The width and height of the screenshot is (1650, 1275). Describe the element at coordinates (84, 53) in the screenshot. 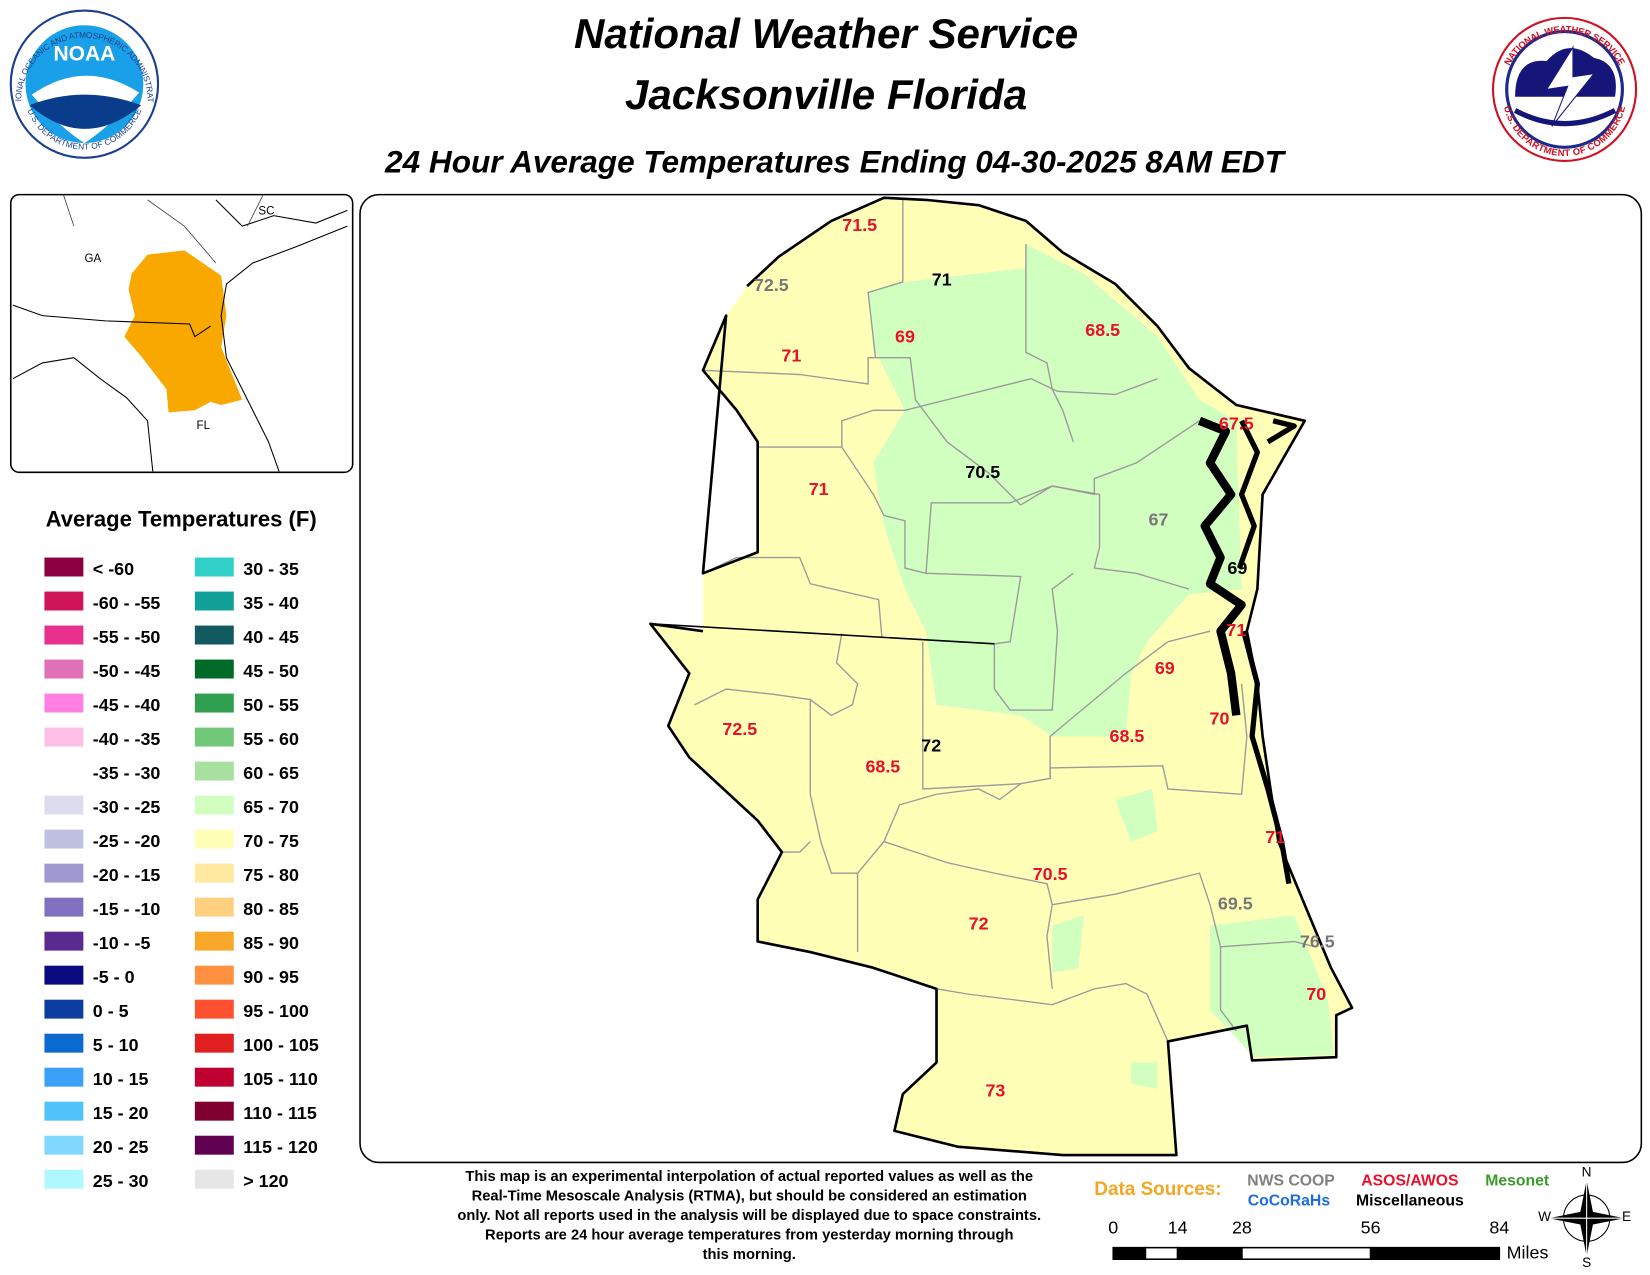

I see `logo-acronym: NOAA` at that location.